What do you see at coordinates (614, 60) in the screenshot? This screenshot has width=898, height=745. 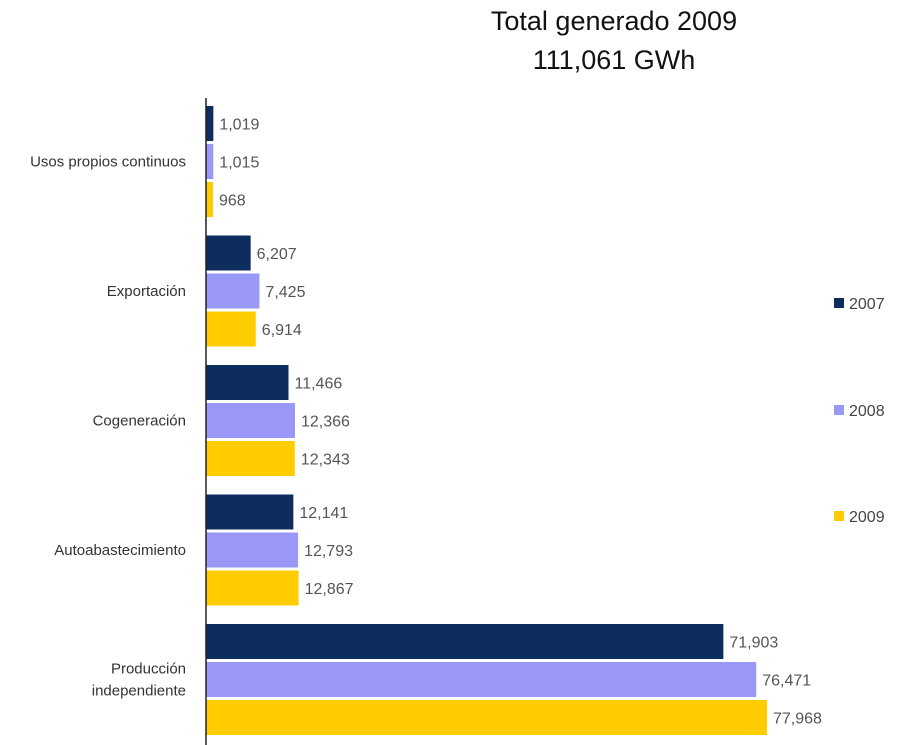 I see `chart-subtitle: 111,061 GWh` at bounding box center [614, 60].